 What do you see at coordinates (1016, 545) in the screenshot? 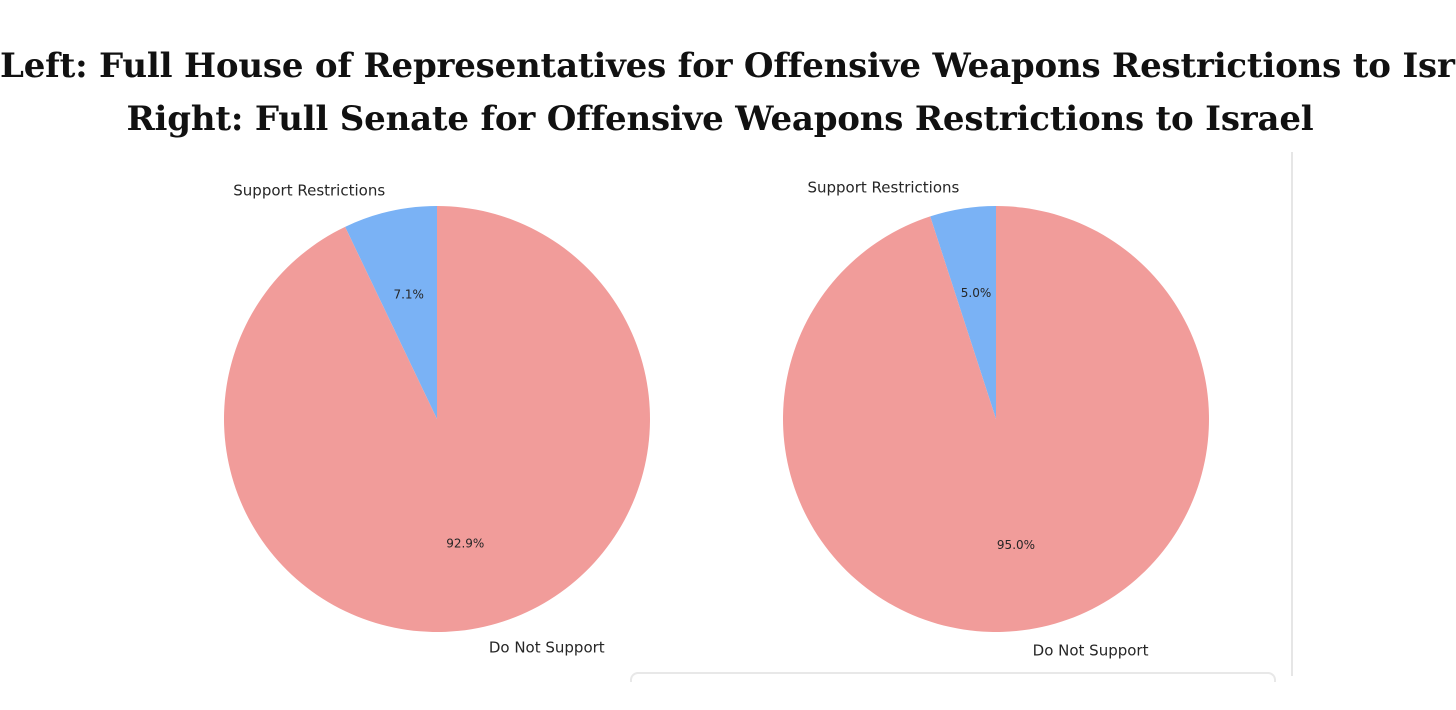
I see `slice-percentage-label: 95.0%` at bounding box center [1016, 545].